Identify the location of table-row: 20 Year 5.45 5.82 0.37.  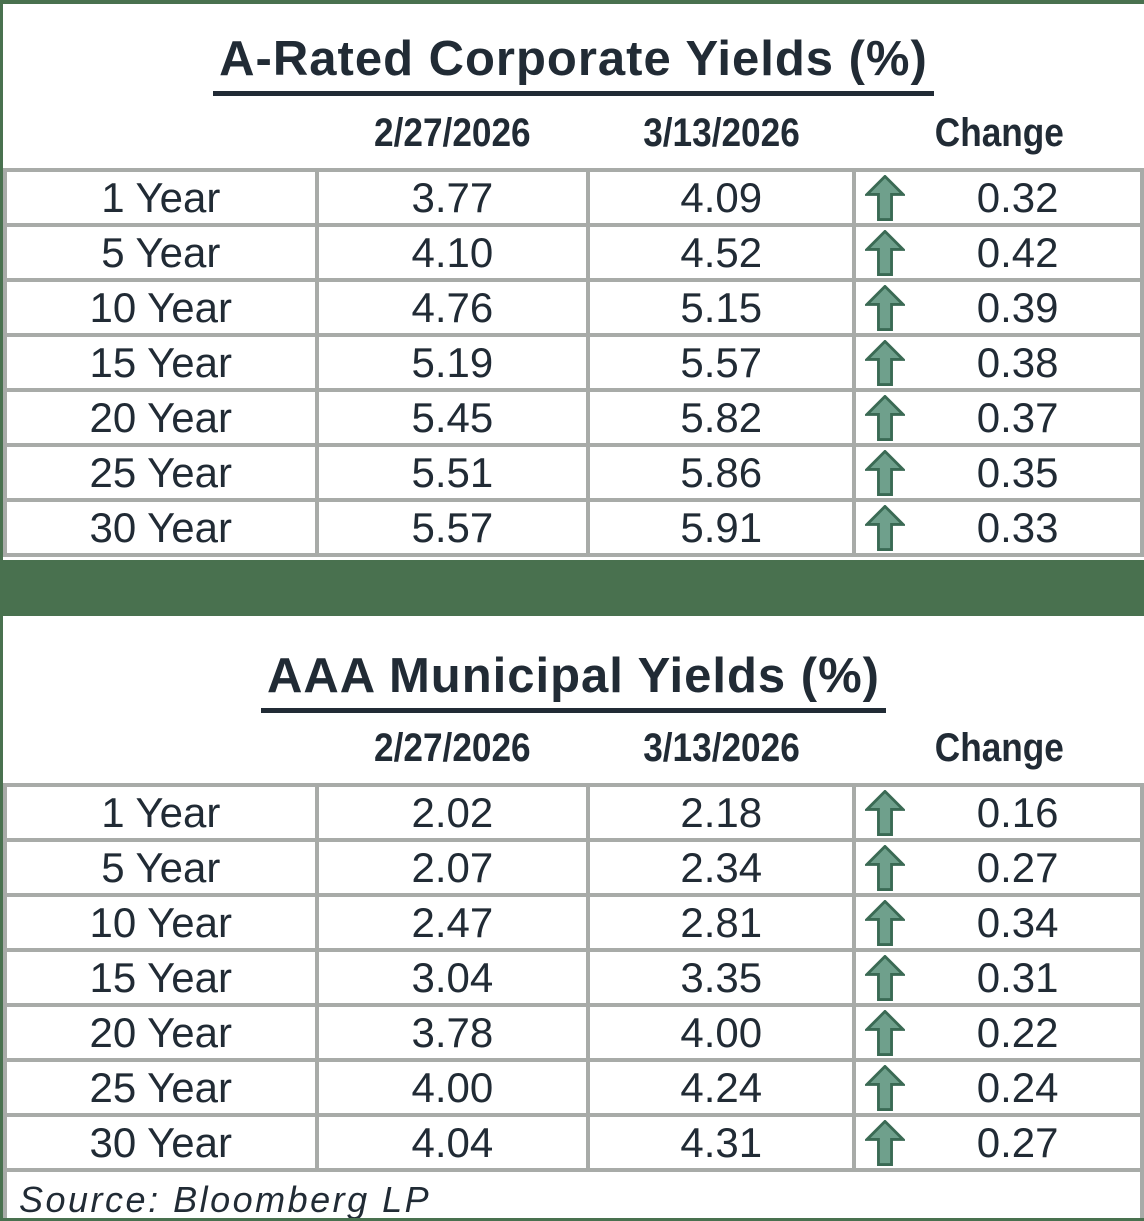
(573, 417).